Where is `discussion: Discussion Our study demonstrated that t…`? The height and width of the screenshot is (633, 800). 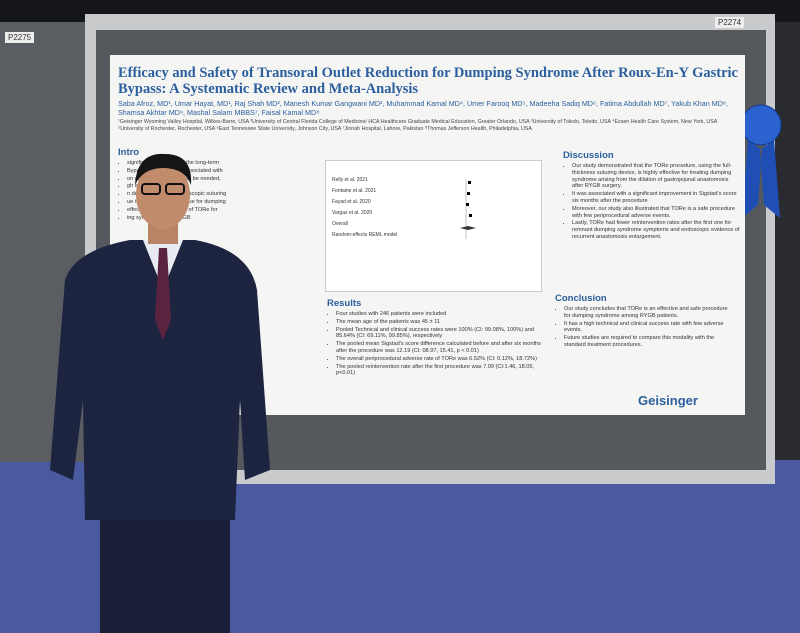 discussion: Discussion Our study demonstrated that t… is located at coordinates (652, 196).